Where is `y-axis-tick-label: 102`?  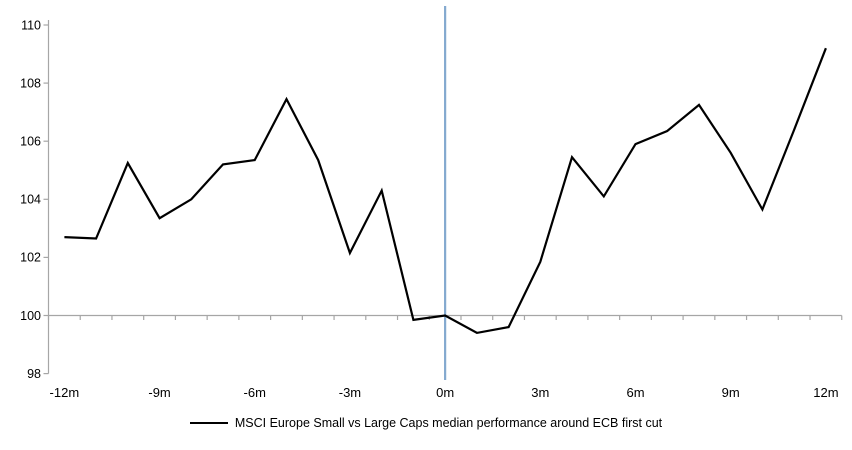 y-axis-tick-label: 102 is located at coordinates (30, 258).